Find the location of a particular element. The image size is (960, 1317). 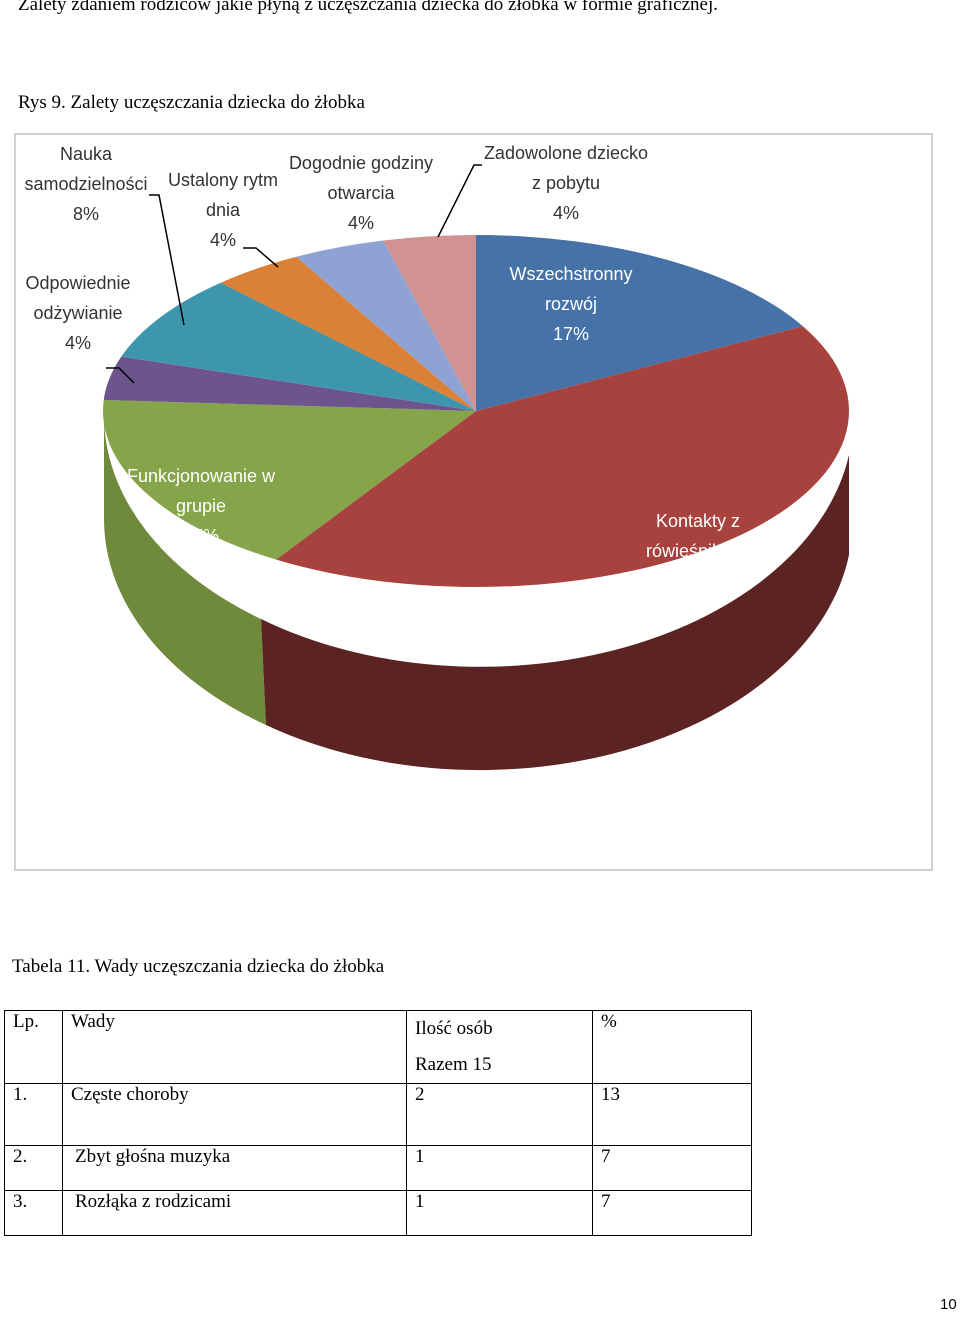

table-row: 3. Rozłąka z rodzicami 1 7 is located at coordinates (378, 1213).